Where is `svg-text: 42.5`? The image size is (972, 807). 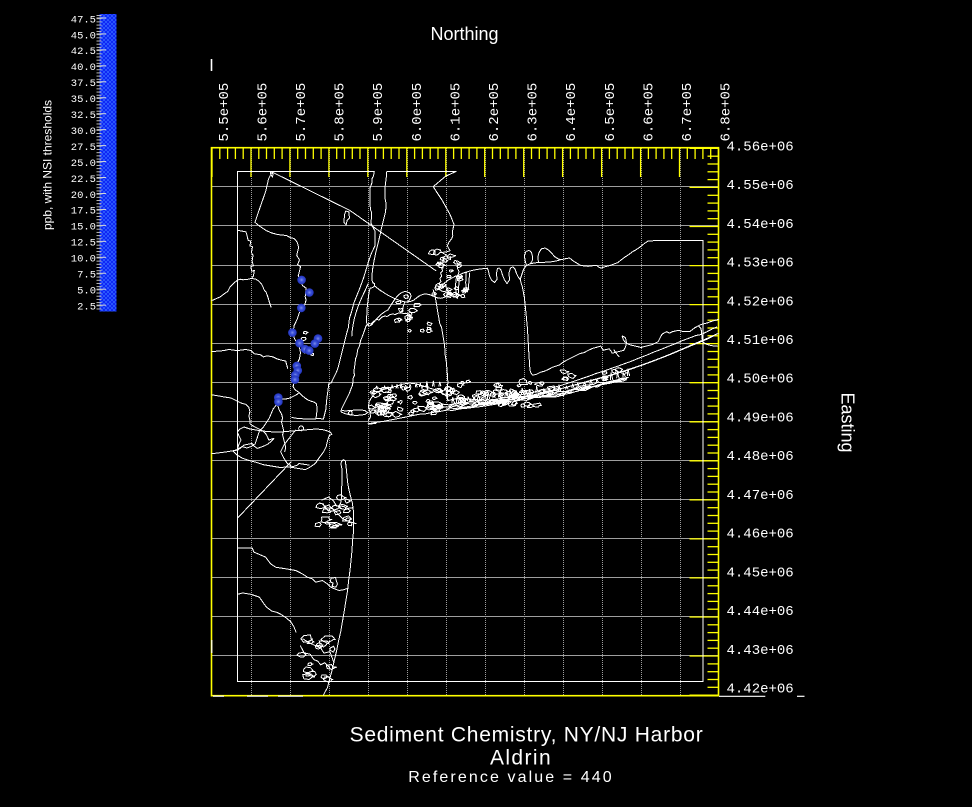 svg-text: 42.5 is located at coordinates (83, 52).